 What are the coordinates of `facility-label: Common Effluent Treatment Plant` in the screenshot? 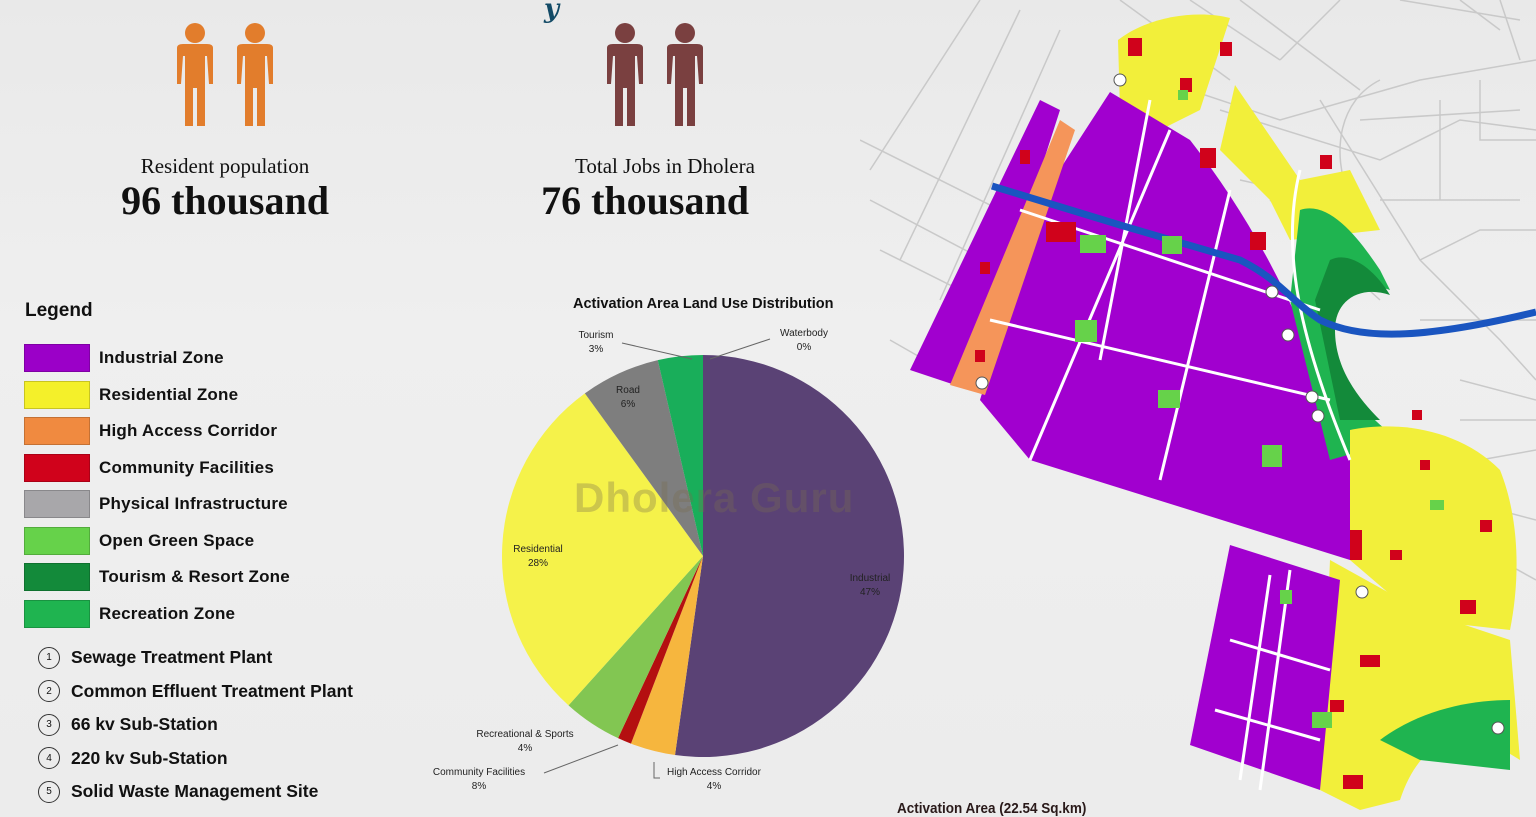 It's located at (212, 690).